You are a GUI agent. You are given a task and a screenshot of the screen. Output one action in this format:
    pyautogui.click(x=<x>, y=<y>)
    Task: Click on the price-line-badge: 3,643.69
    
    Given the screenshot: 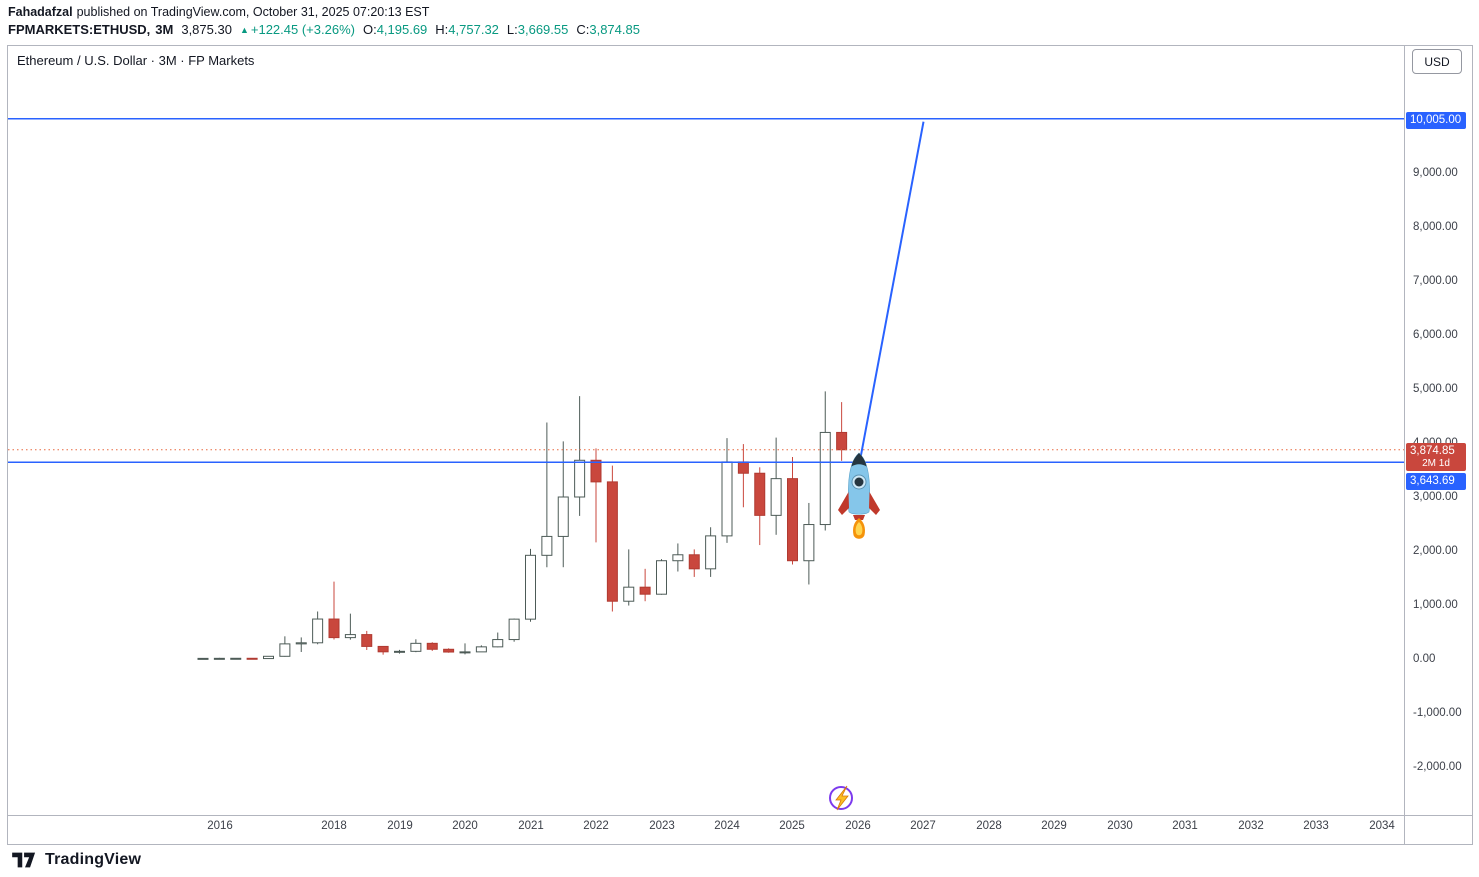 What is the action you would take?
    pyautogui.click(x=1436, y=481)
    